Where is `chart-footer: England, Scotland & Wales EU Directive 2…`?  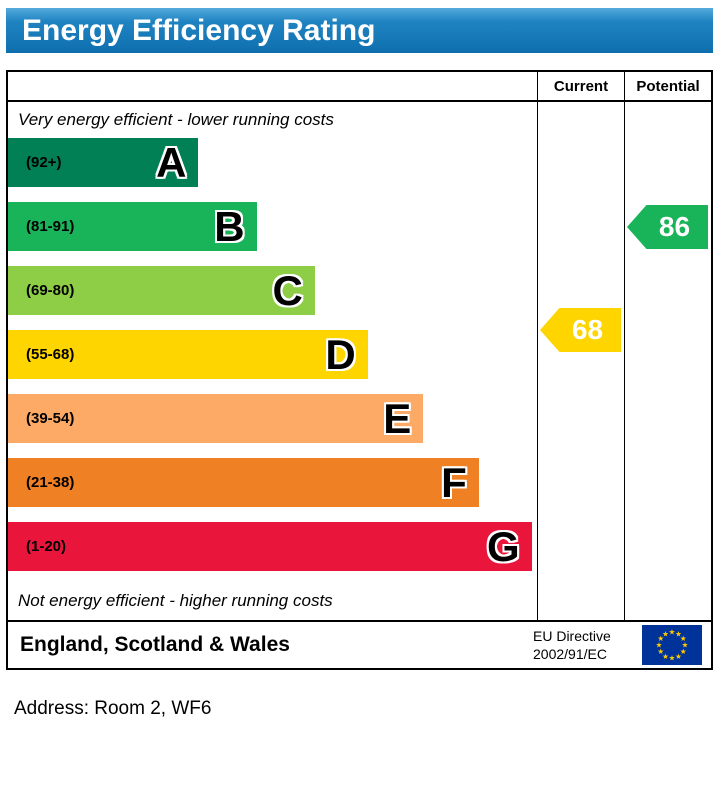
chart-footer: England, Scotland & Wales EU Directive 2… is located at coordinates (359, 644).